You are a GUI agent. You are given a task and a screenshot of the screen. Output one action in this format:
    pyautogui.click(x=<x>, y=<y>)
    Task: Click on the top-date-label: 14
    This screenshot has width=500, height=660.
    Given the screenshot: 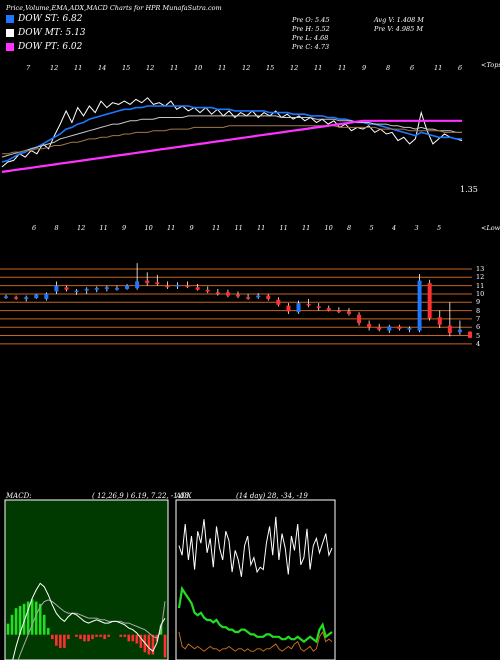 What is the action you would take?
    pyautogui.click(x=102, y=68)
    